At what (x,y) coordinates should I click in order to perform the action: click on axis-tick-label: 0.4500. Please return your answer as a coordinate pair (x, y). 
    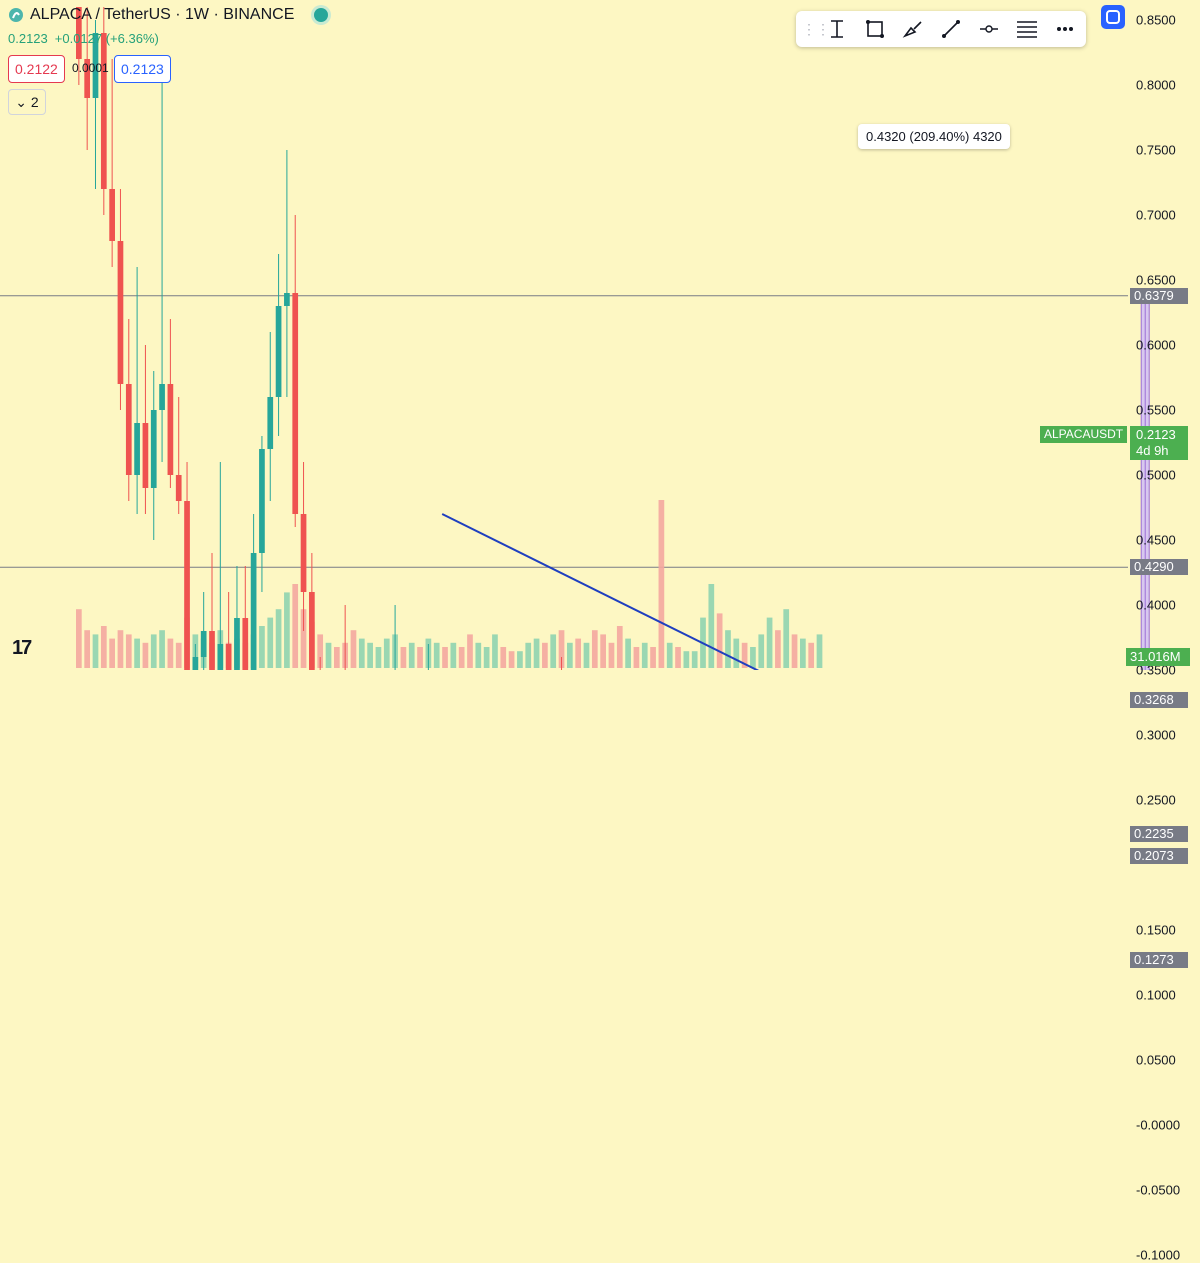
    Looking at the image, I should click on (1156, 540).